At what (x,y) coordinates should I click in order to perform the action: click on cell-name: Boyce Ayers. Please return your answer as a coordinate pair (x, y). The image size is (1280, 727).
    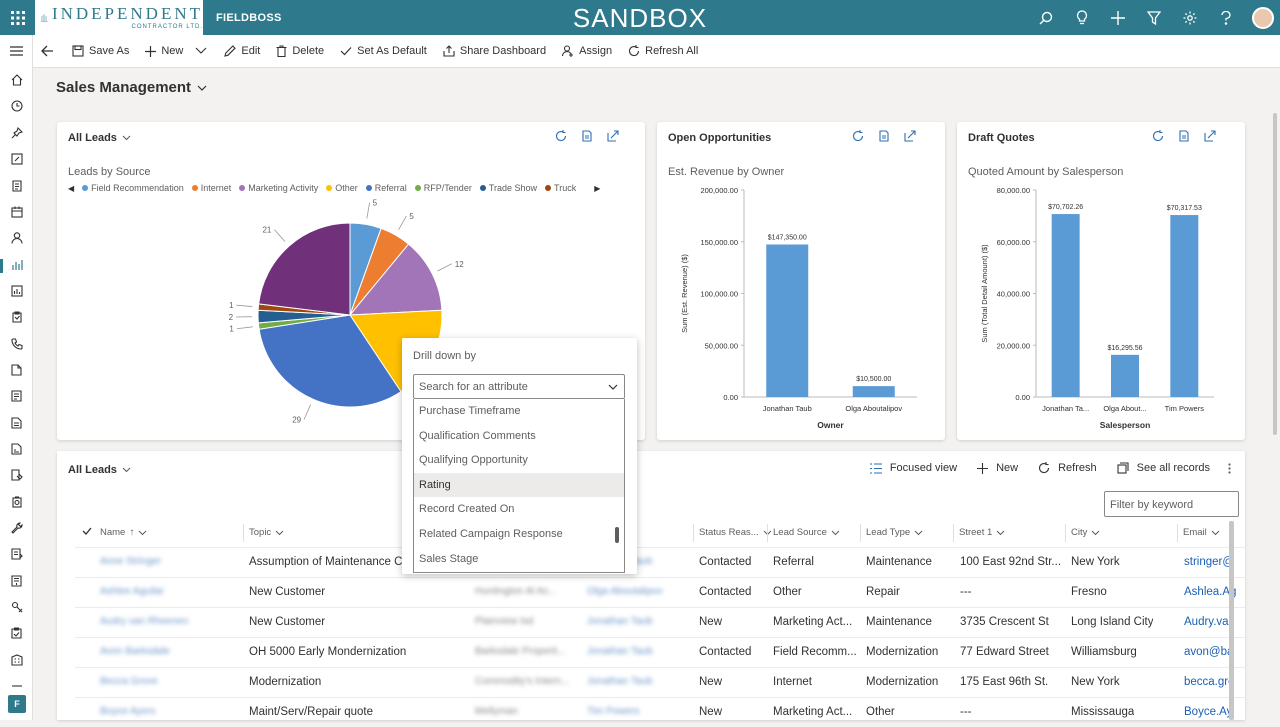
    Looking at the image, I should click on (127, 711).